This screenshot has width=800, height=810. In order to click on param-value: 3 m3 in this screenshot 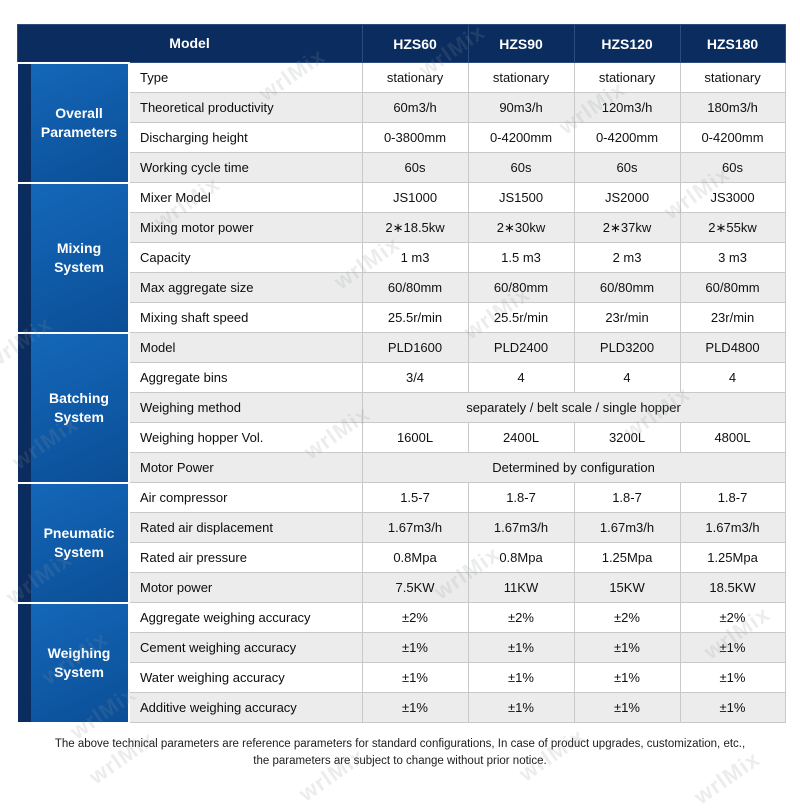, I will do `click(732, 257)`.